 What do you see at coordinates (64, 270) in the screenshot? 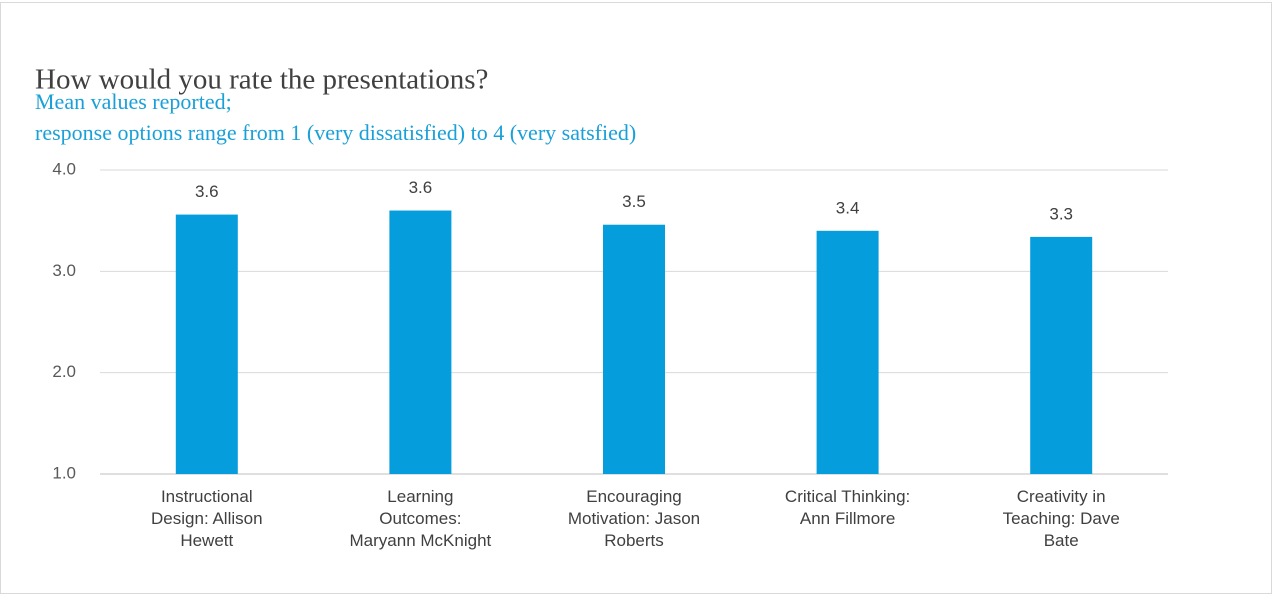
I see `y-tick-label: 3.0` at bounding box center [64, 270].